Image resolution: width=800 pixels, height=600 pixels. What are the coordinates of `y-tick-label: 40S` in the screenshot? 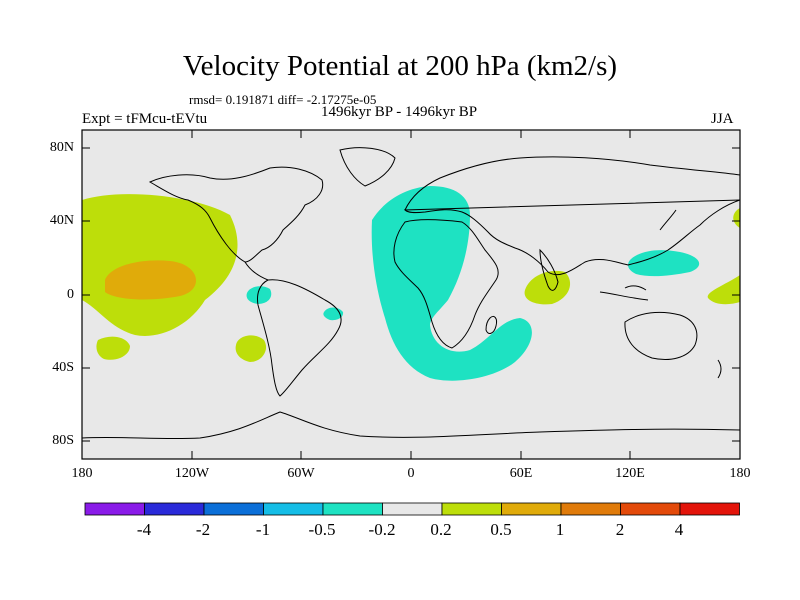 It's located at (63, 367).